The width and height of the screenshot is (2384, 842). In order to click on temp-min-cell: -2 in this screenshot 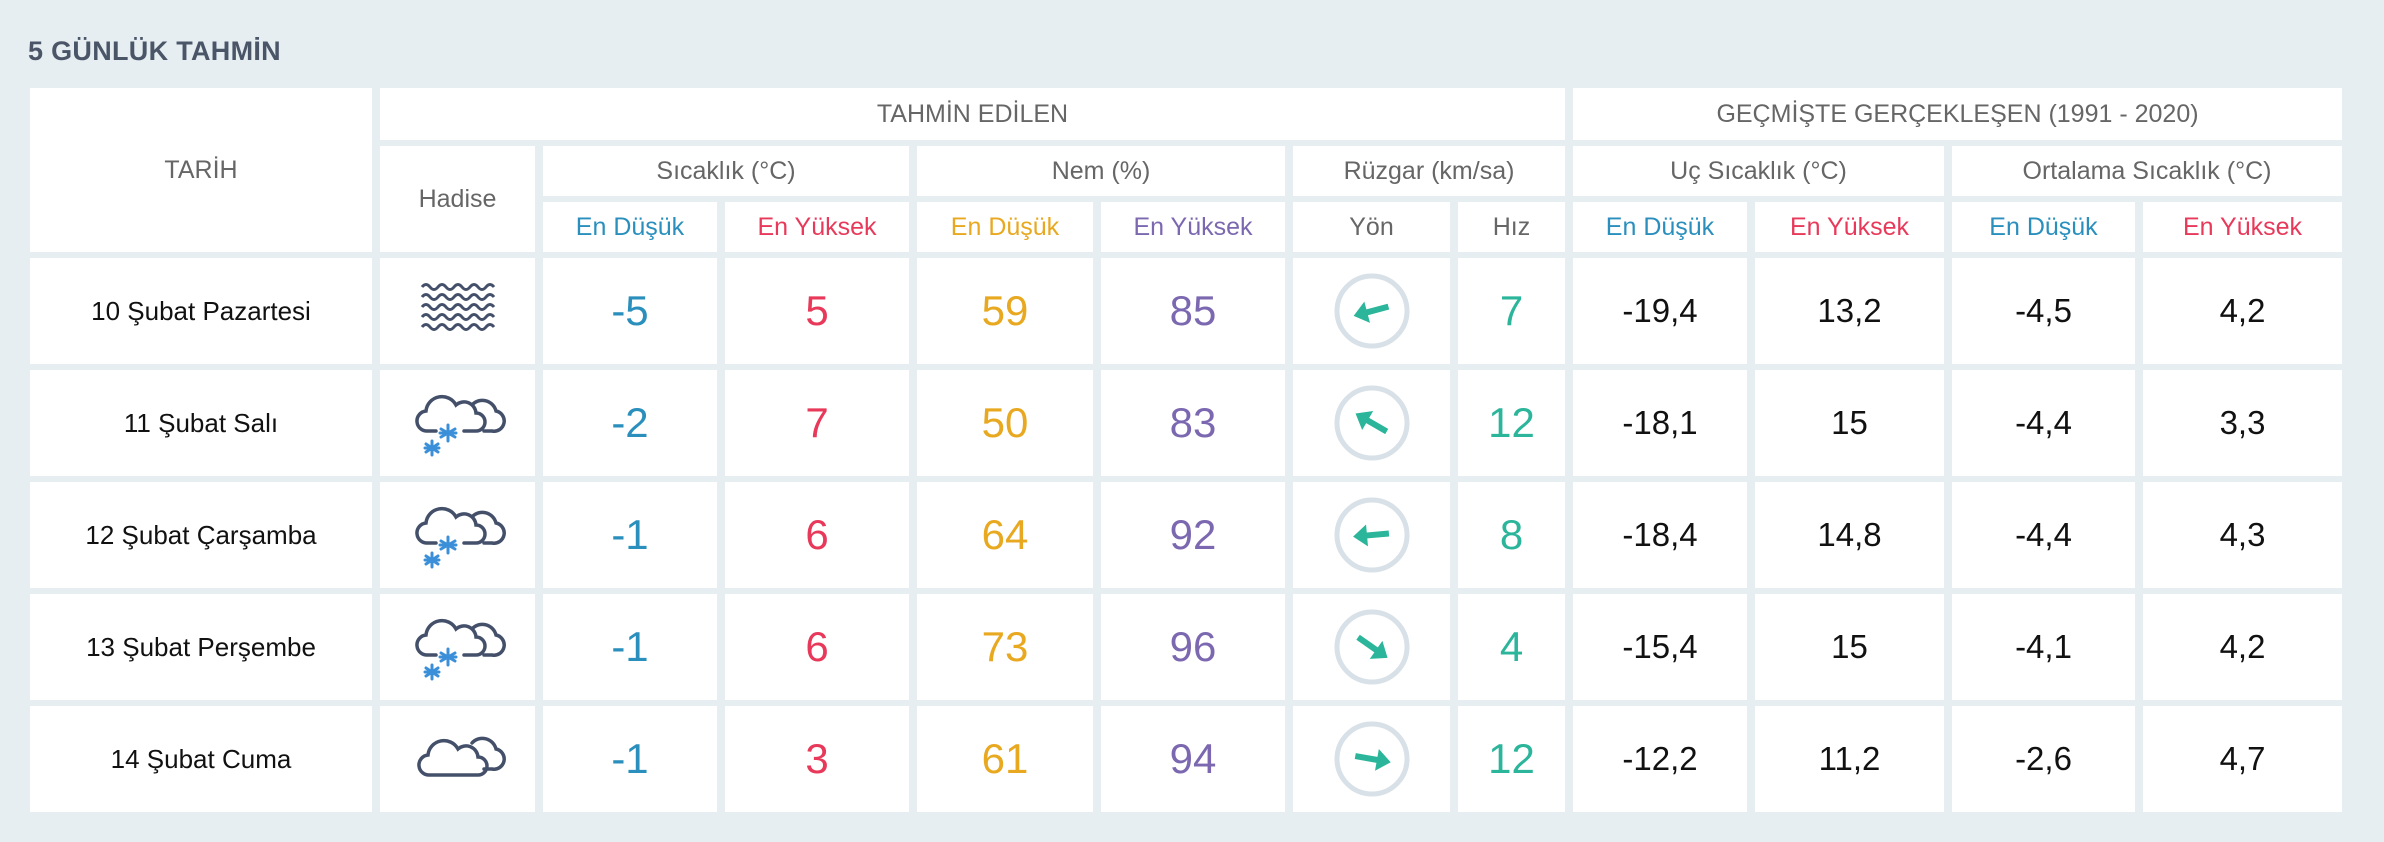, I will do `click(630, 423)`.